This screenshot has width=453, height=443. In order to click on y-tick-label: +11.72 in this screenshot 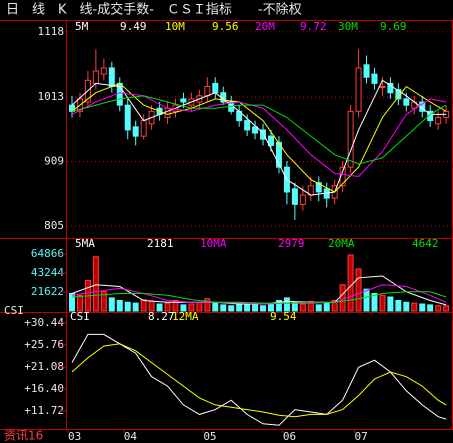, I will do `click(44, 410)`.